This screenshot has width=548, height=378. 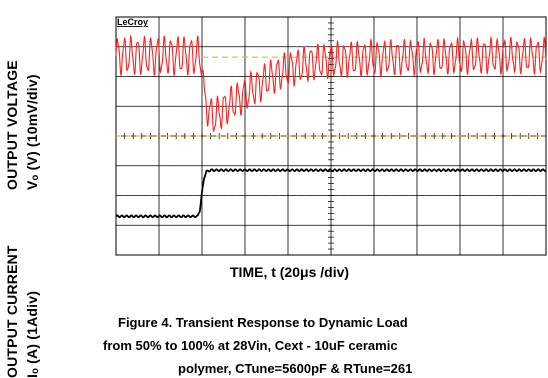 I want to click on current-axis-label-line2: Iₒ (A) (1Adiv), so click(x=32, y=334).